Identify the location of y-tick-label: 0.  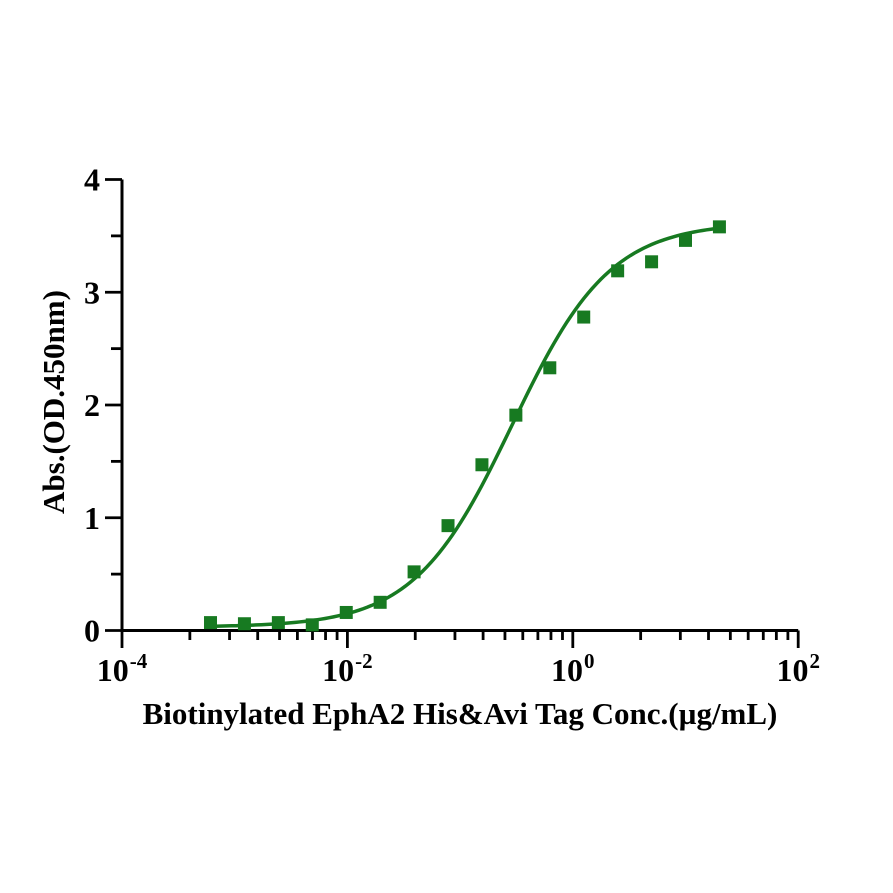
(92, 631).